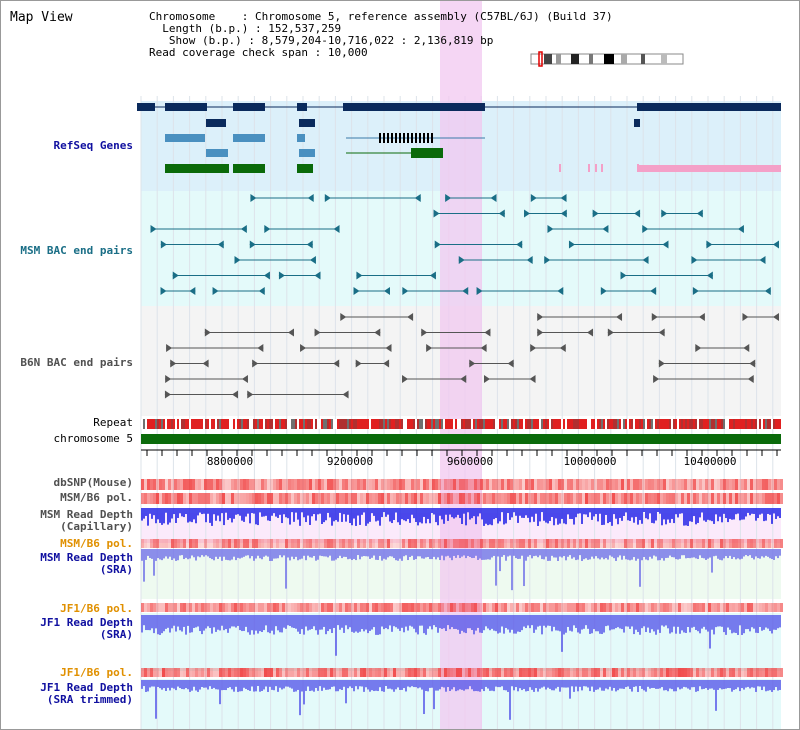 This screenshot has height=730, width=800. I want to click on axis-tick-label: 10000000, so click(590, 461).